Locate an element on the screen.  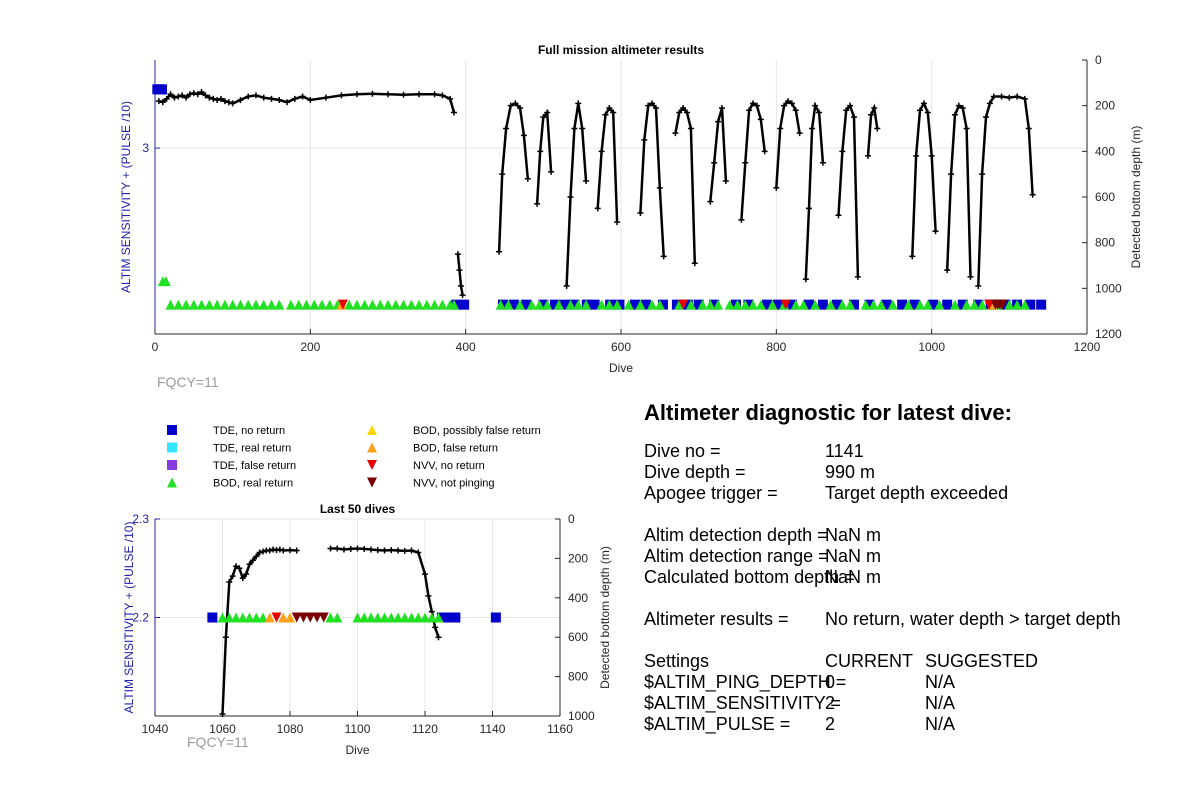
x-tick-label: 1160 is located at coordinates (560, 729).